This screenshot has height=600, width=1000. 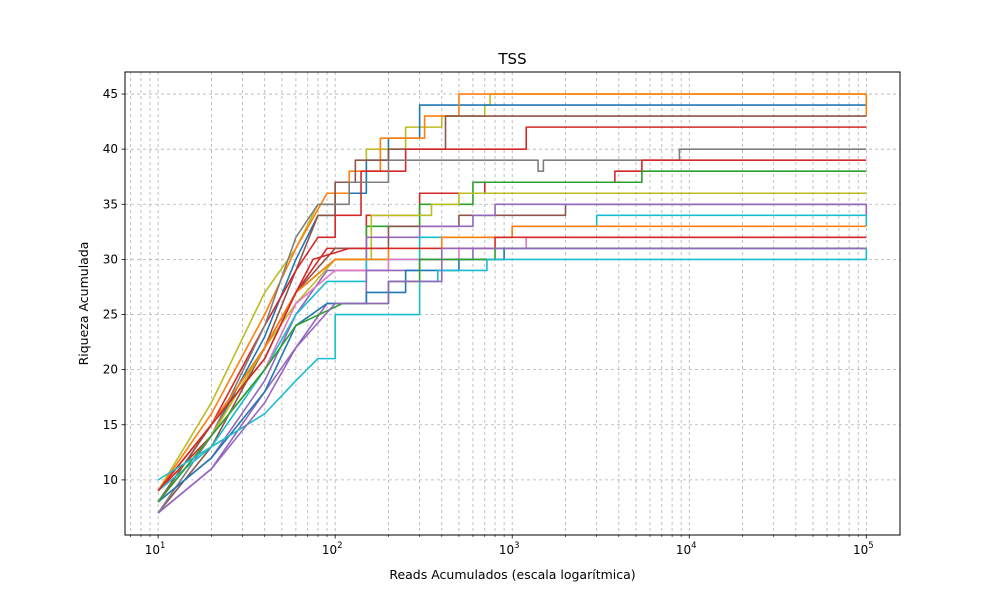 What do you see at coordinates (332, 549) in the screenshot?
I see `x-tick-label: 10²` at bounding box center [332, 549].